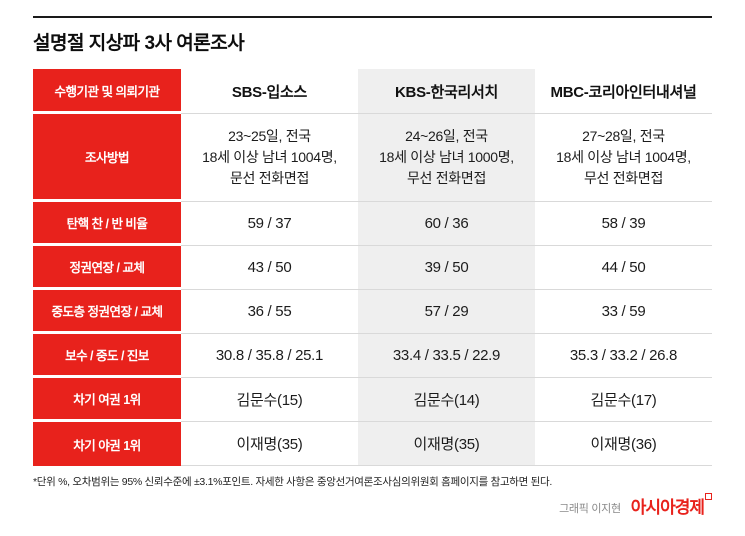  Describe the element at coordinates (446, 91) in the screenshot. I see `column-header-kbs: KBS-한국리서치` at that location.